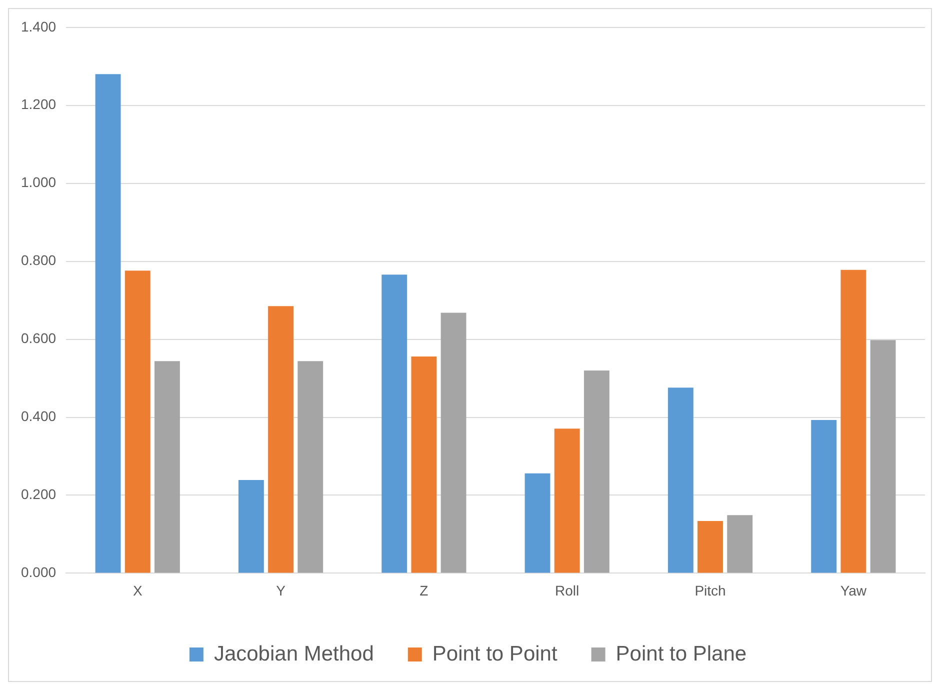 This screenshot has height=692, width=940. What do you see at coordinates (294, 654) in the screenshot?
I see `legend-label: Jacobian Method` at bounding box center [294, 654].